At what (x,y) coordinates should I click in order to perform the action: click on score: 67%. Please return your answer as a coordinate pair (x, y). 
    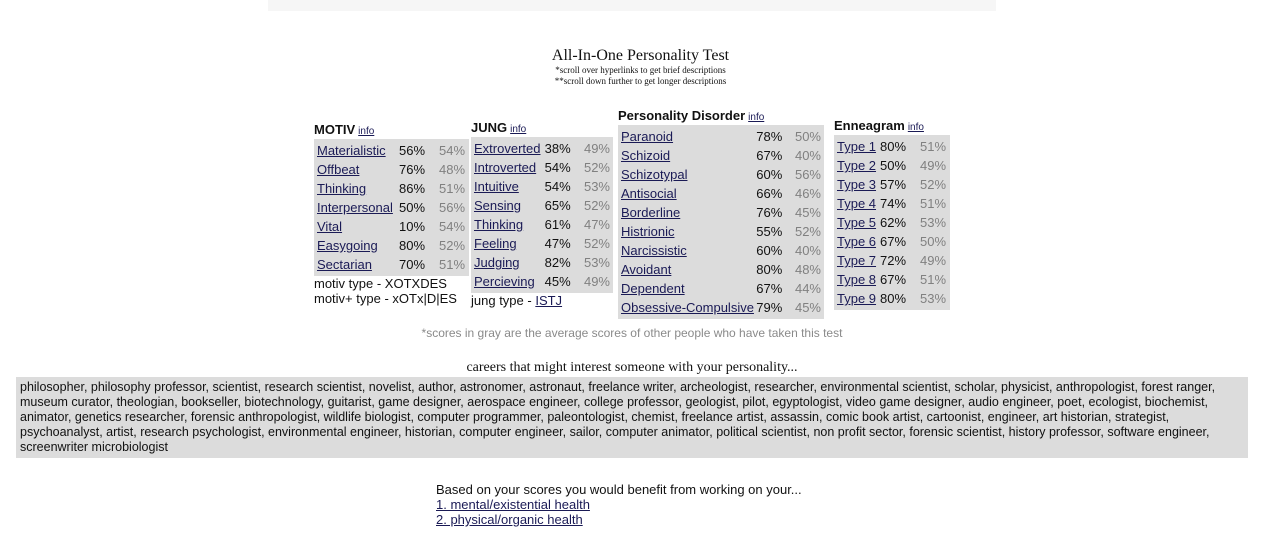
    Looking at the image, I should click on (893, 279).